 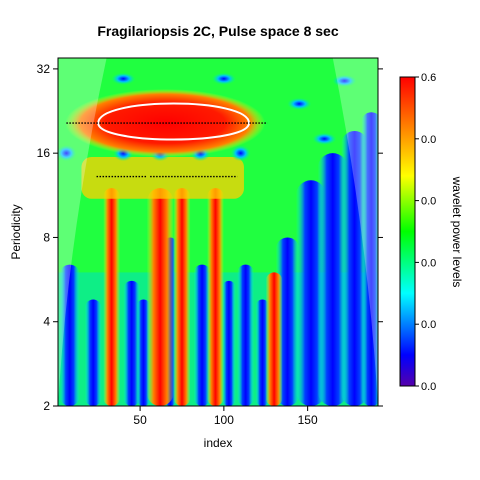 I want to click on colorbar, so click(x=407, y=231).